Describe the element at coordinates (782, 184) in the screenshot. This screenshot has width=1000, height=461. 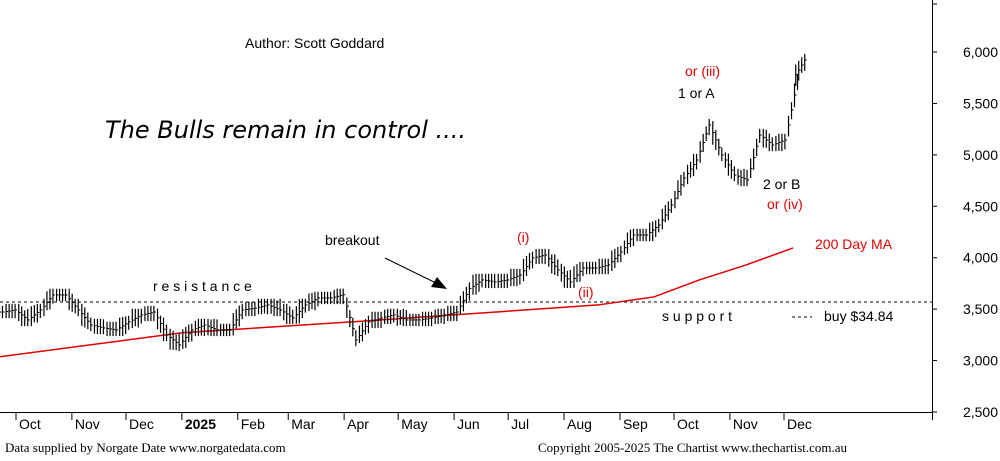
I see `wave-2b-label: 2 or B` at that location.